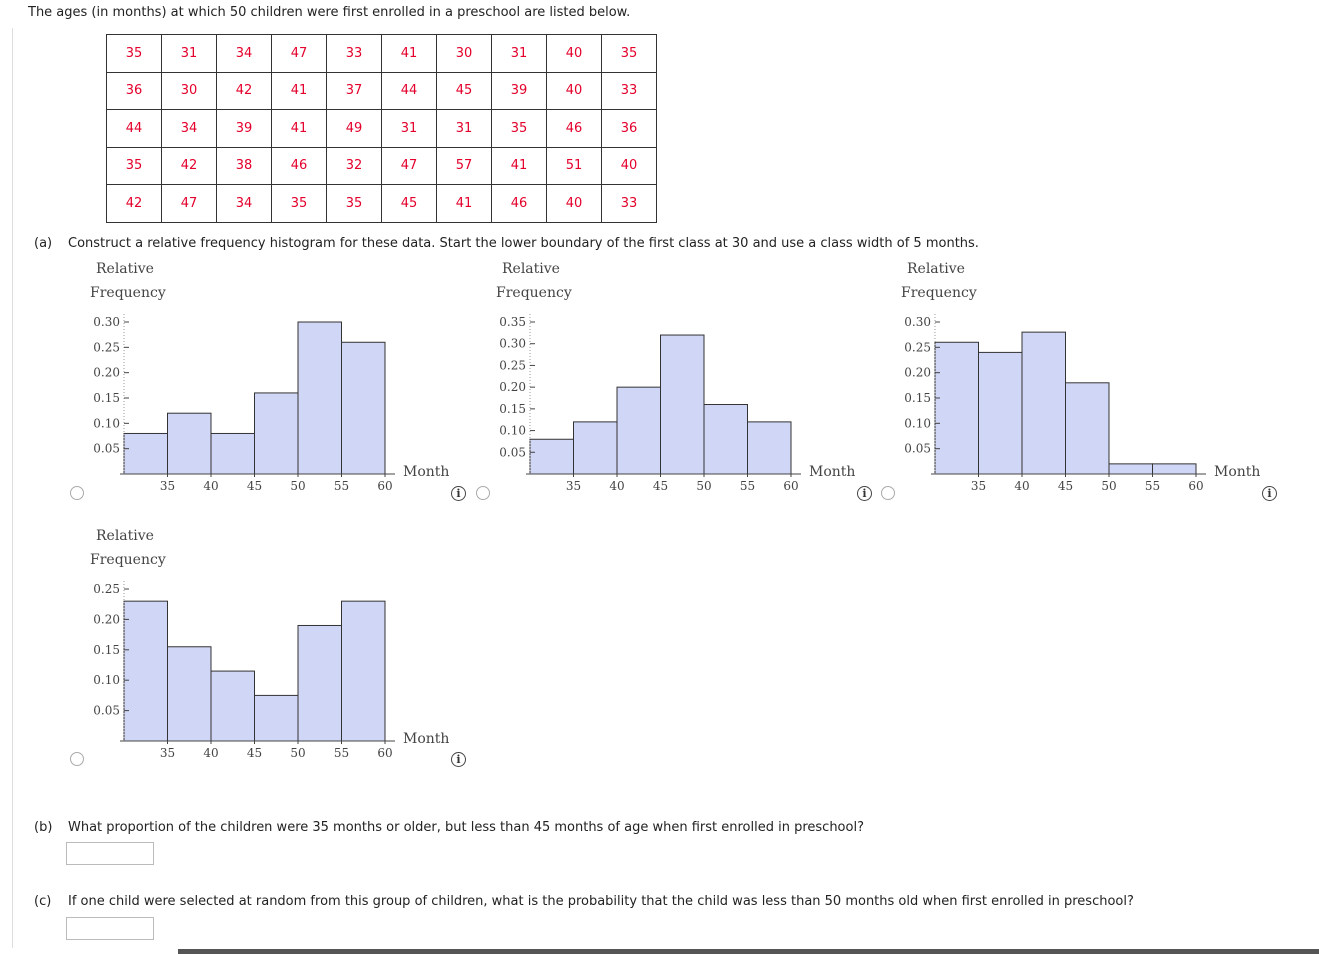 Image resolution: width=1319 pixels, height=954 pixels. I want to click on option-4-info-icon: i, so click(458, 759).